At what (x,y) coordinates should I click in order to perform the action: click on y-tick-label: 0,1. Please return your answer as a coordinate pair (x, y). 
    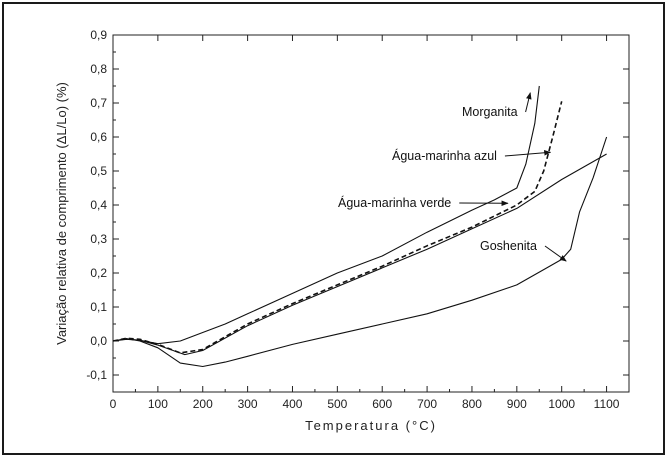
    Looking at the image, I should click on (98, 307).